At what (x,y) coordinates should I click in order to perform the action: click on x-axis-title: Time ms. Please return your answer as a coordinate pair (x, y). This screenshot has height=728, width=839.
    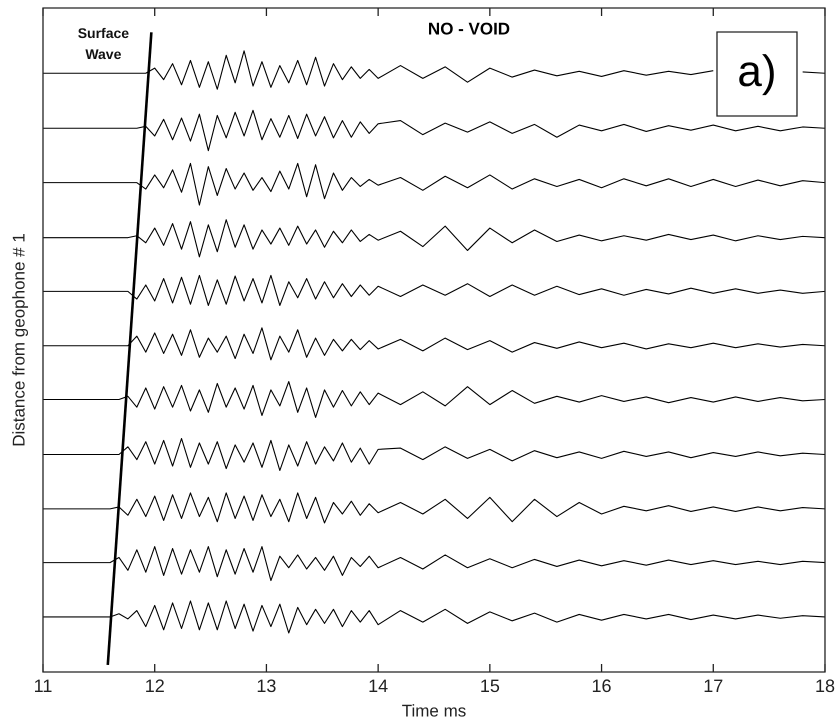
    Looking at the image, I should click on (434, 710).